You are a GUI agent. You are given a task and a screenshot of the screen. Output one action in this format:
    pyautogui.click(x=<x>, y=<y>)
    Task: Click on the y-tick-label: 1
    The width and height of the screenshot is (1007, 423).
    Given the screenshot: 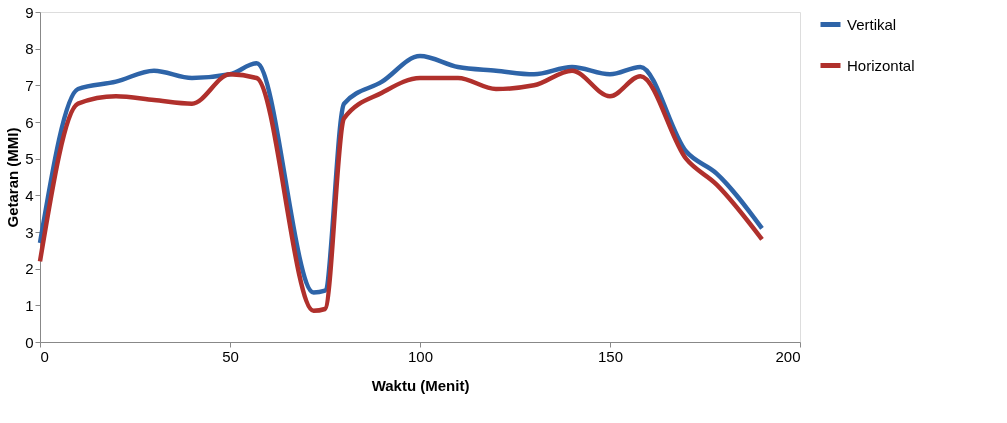 What is the action you would take?
    pyautogui.click(x=29, y=305)
    